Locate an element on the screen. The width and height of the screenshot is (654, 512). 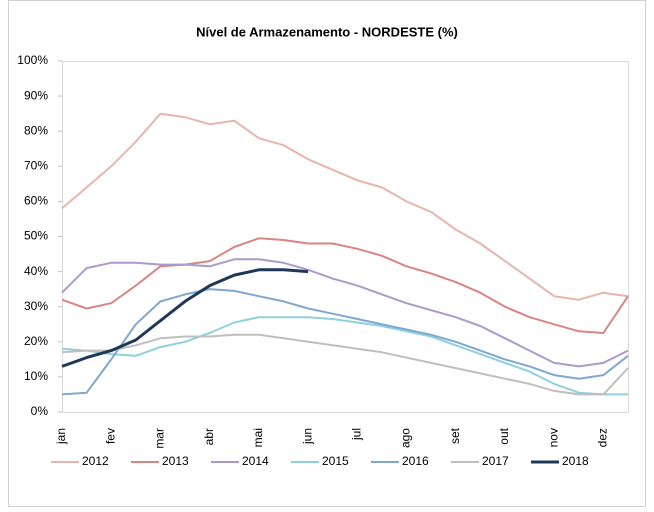
x-tick-label: dez is located at coordinates (603, 437).